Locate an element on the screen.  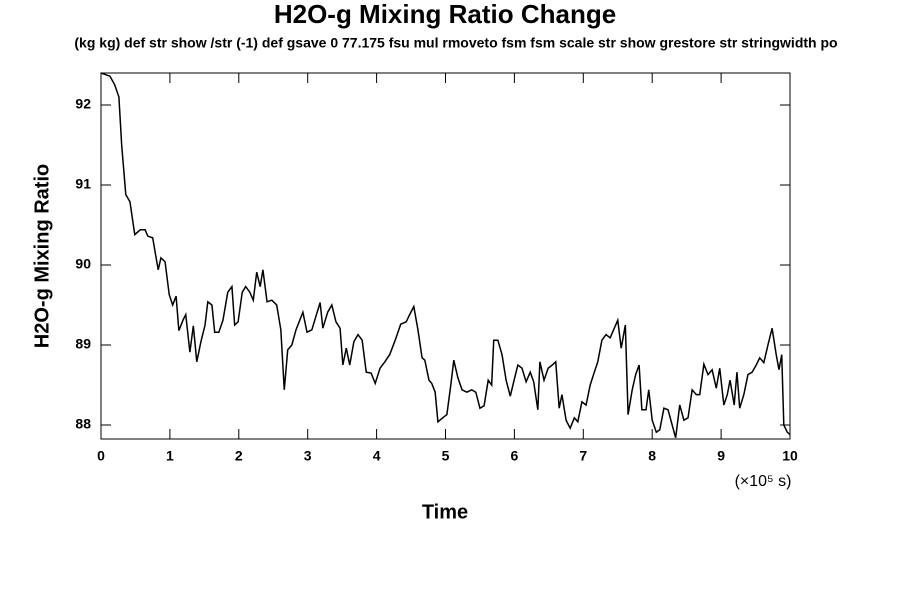
y-tick-label: 91 is located at coordinates (83, 184).